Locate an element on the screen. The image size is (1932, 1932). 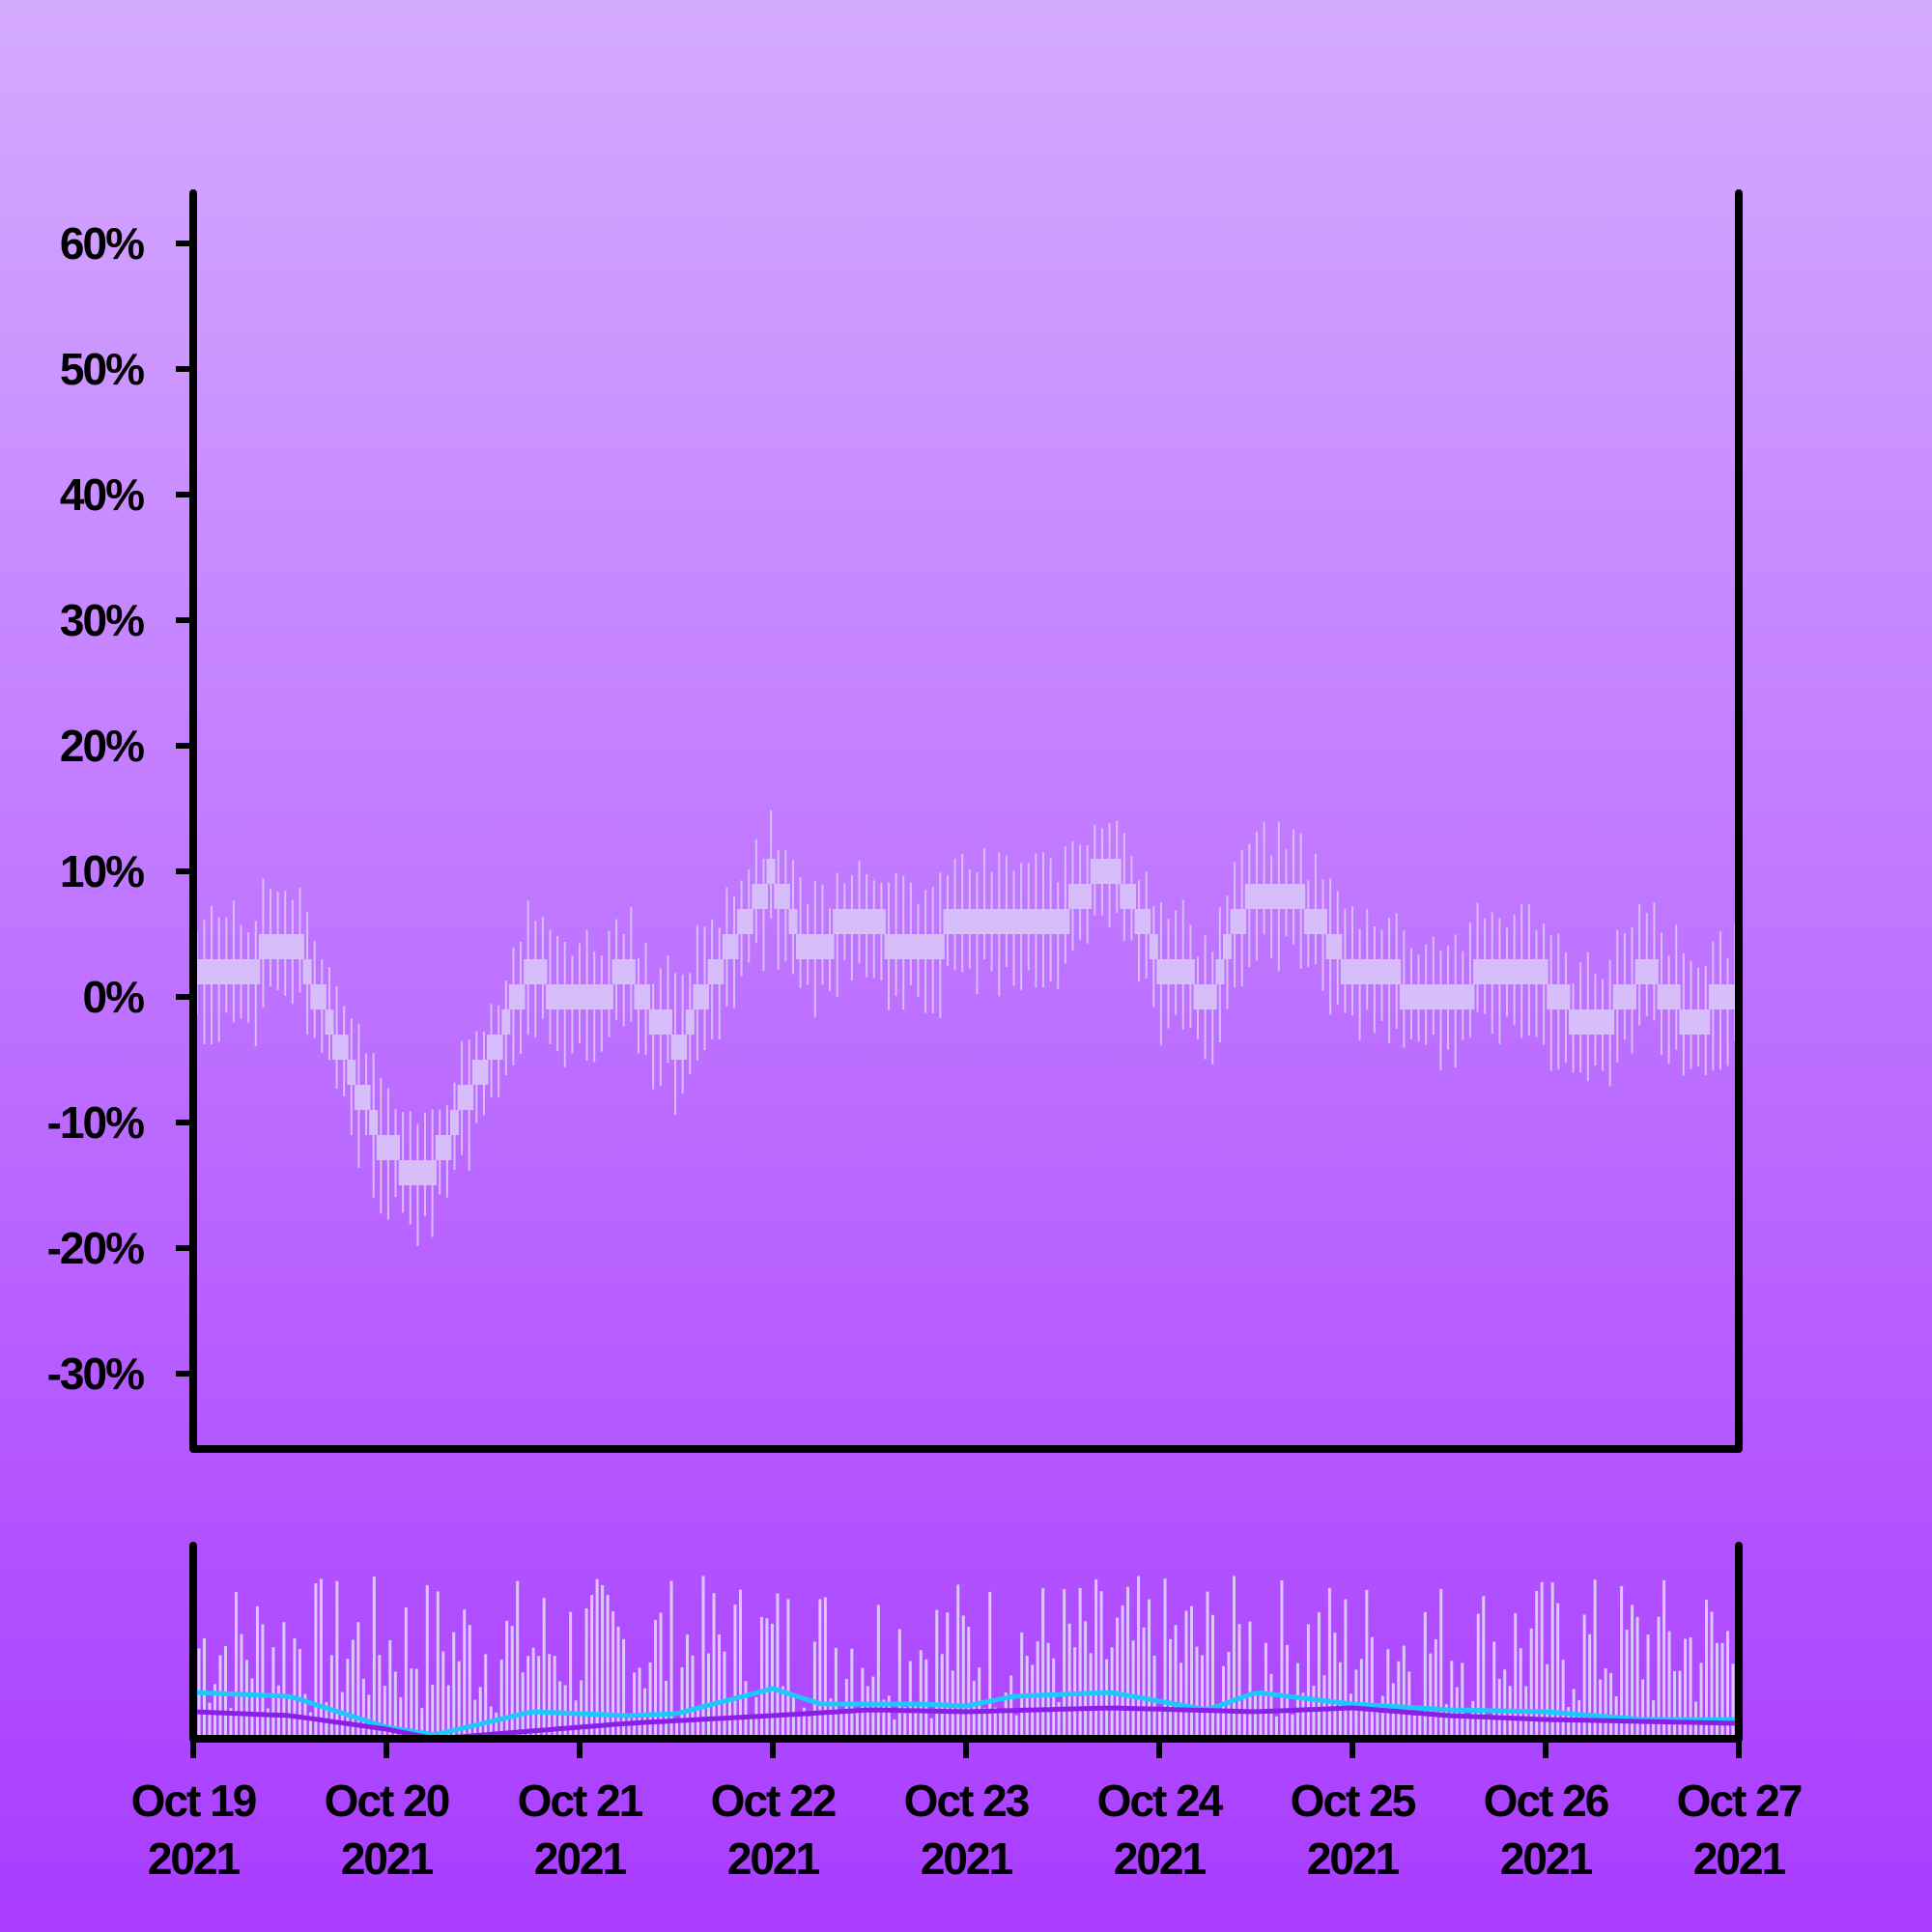
x-tick-label-date: Oct 25 is located at coordinates (1353, 1801).